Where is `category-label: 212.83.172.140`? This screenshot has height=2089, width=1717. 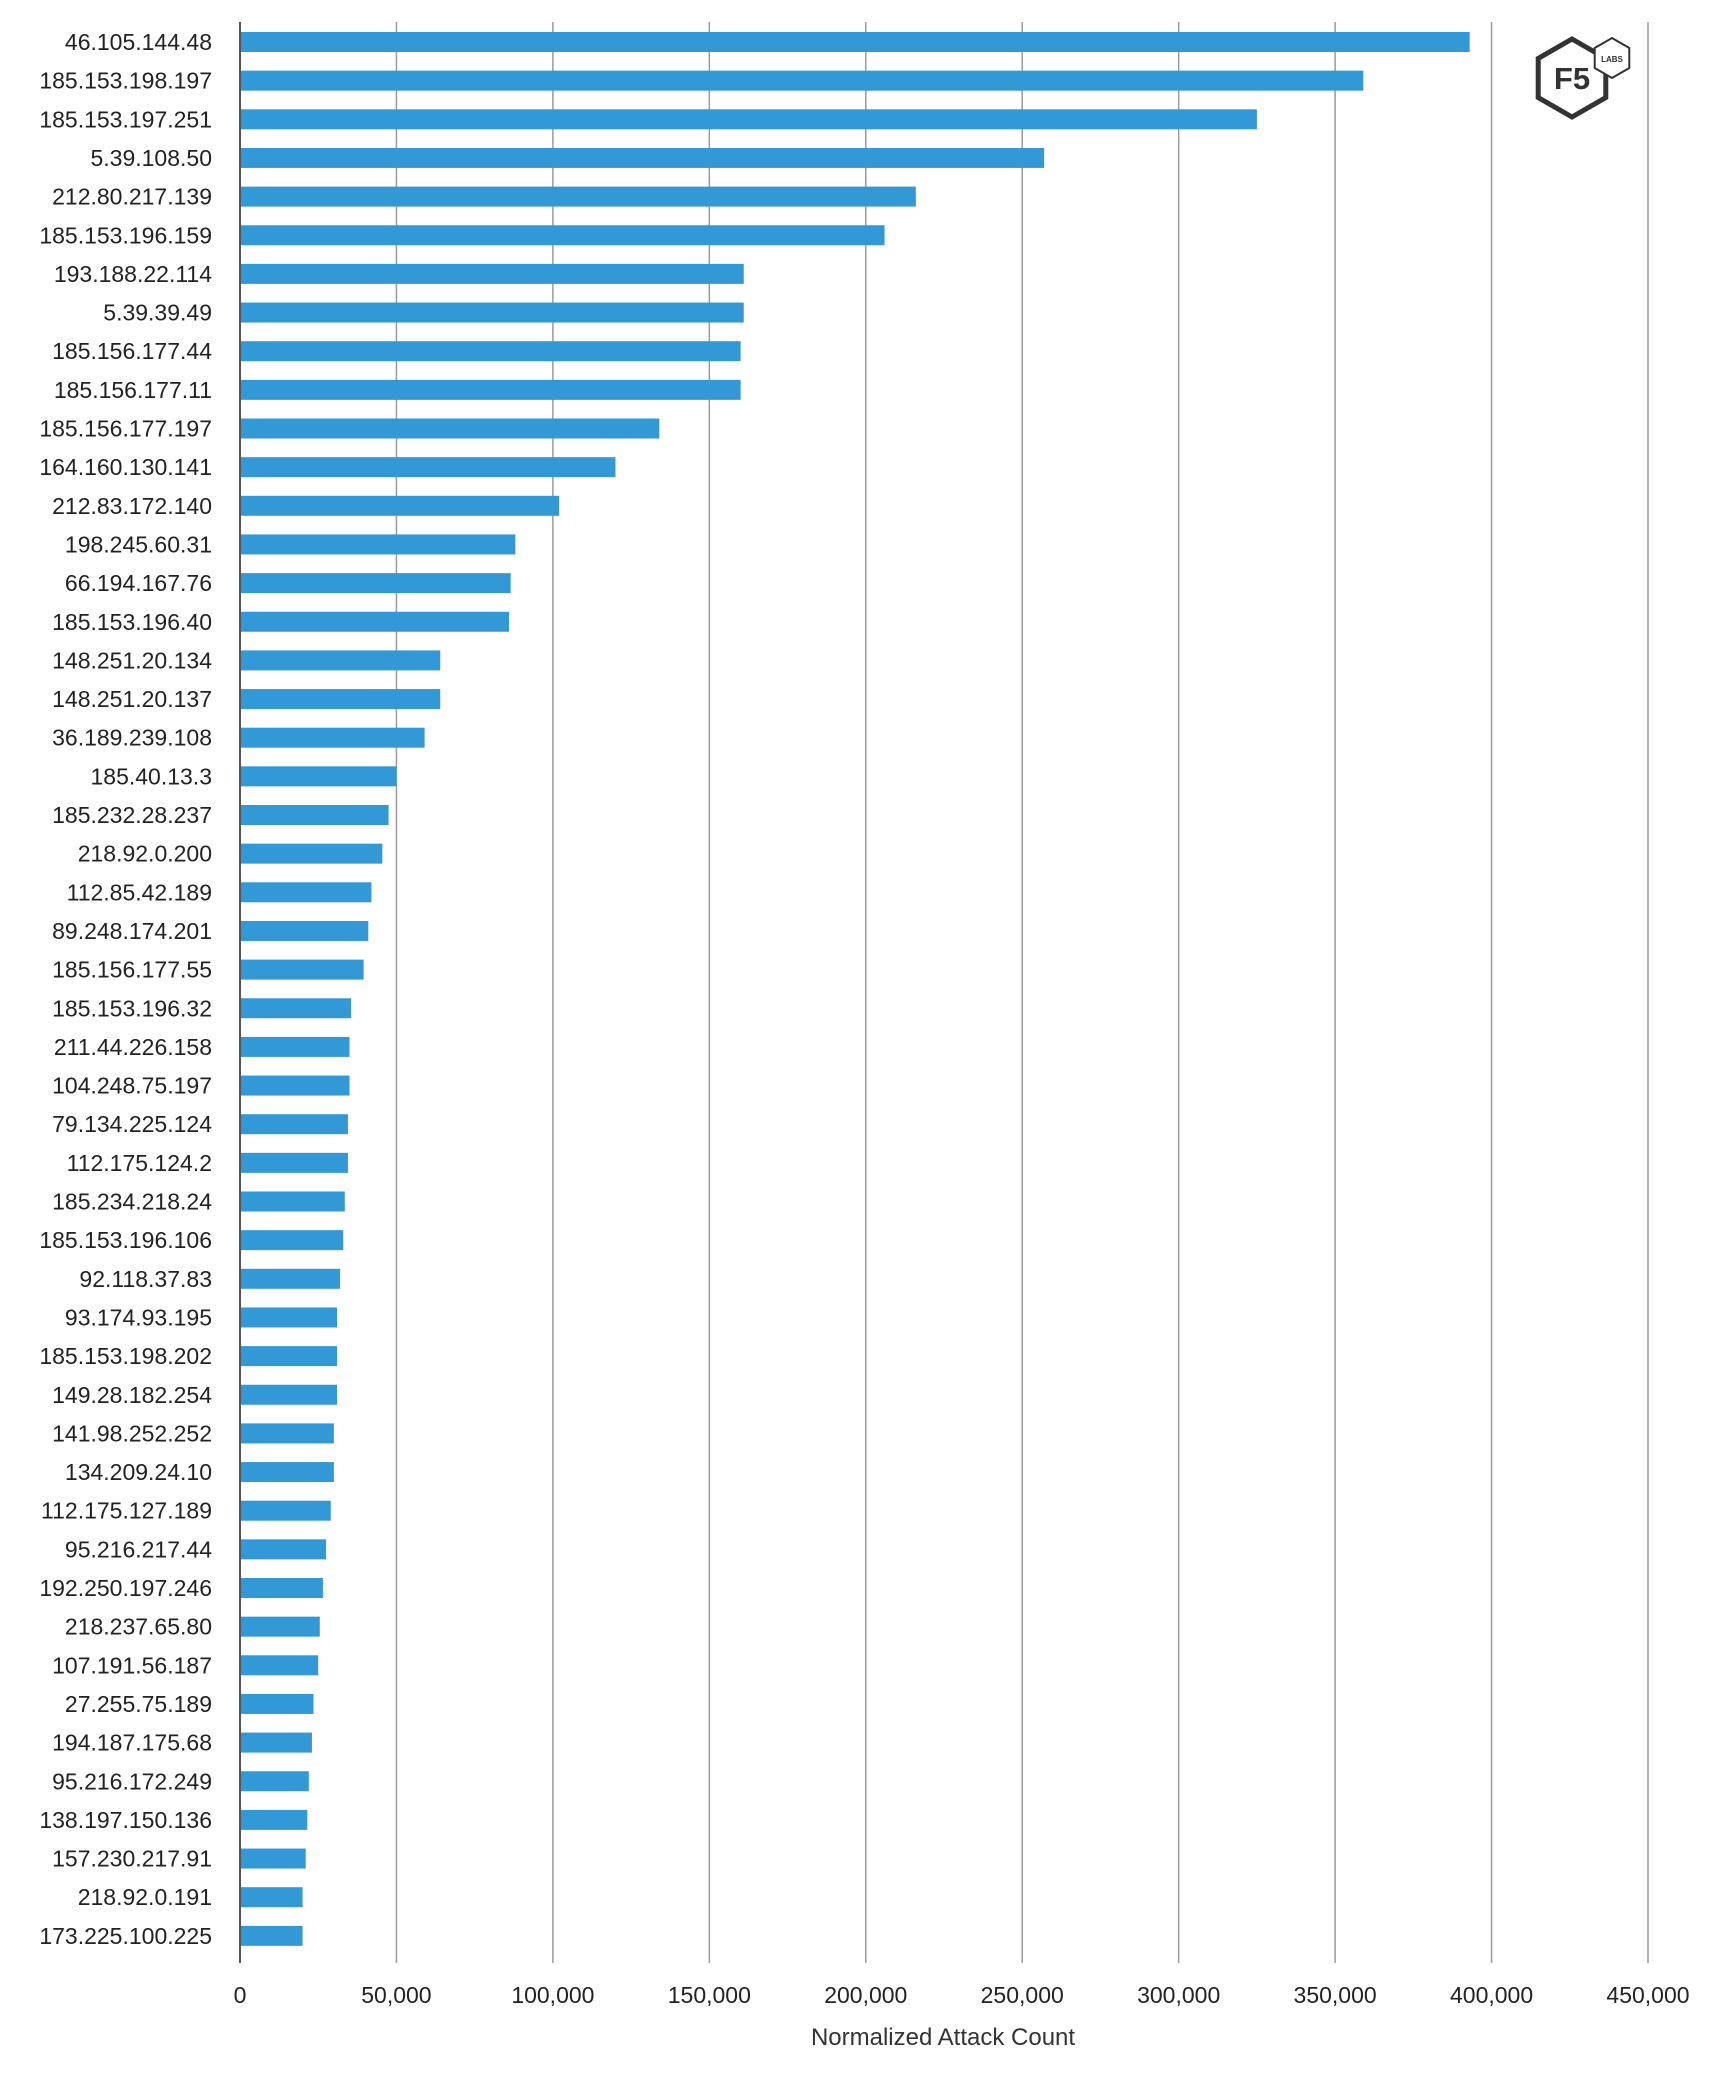
category-label: 212.83.172.140 is located at coordinates (132, 506).